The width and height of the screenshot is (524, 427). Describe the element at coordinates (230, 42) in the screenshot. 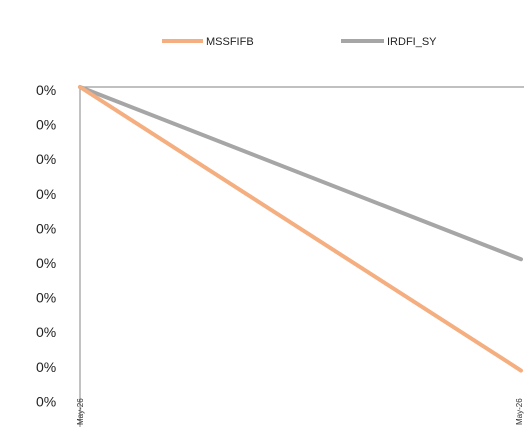

I see `legend-label-mssfifb: MSSFIFB` at that location.